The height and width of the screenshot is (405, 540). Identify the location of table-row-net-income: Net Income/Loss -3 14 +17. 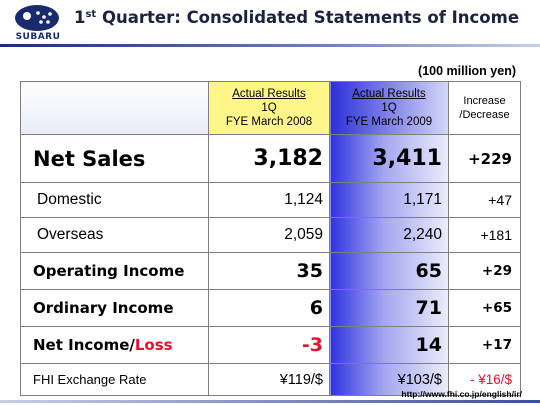
(270, 345).